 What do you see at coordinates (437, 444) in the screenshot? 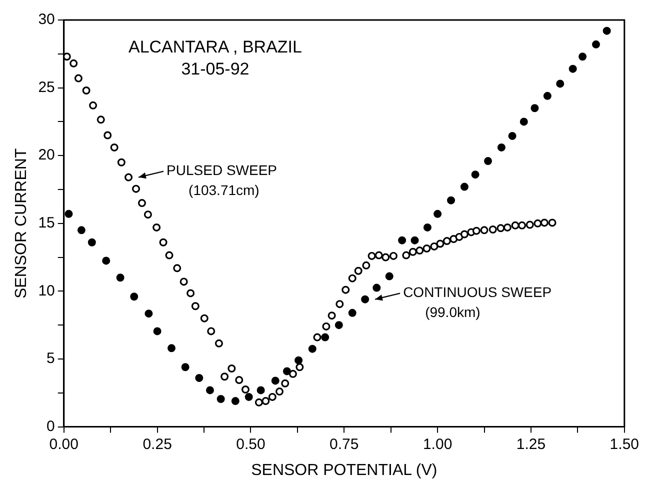
I see `x-tick-label: 1.00` at bounding box center [437, 444].